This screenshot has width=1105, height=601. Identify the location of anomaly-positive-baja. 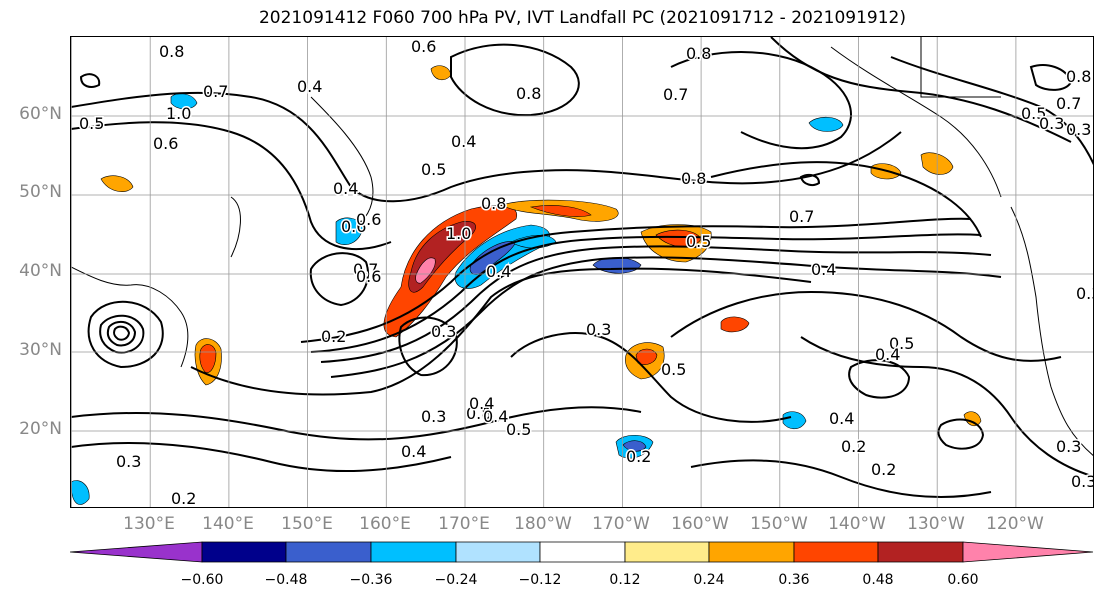
(972, 419).